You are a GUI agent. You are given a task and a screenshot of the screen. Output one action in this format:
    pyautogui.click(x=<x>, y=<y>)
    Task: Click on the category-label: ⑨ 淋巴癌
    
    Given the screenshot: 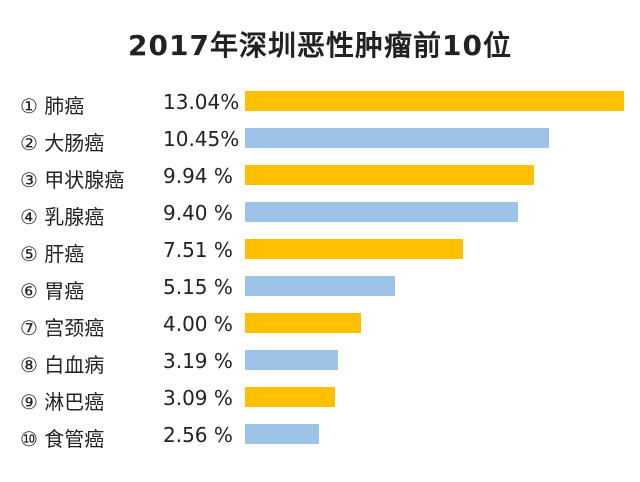 What is the action you would take?
    pyautogui.click(x=62, y=402)
    